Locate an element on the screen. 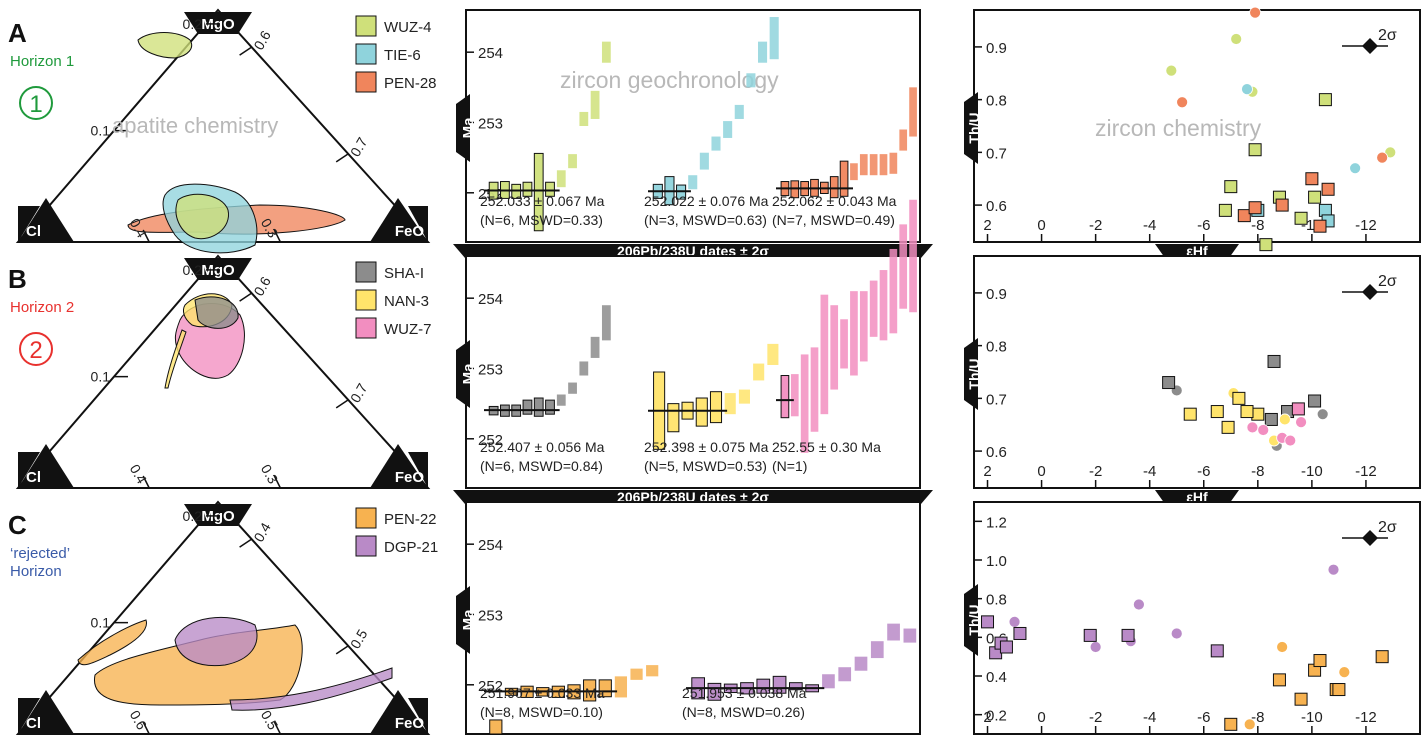  x-tick-label: -8 is located at coordinates (1257, 471).